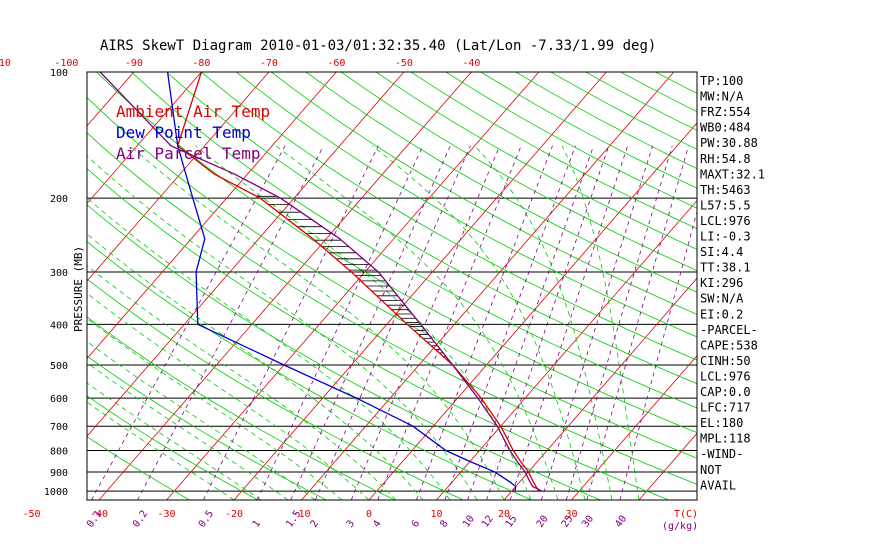 The height and width of the screenshot is (560, 870). What do you see at coordinates (488, 522) in the screenshot?
I see `mixing-ratio-tick-label: 12` at bounding box center [488, 522].